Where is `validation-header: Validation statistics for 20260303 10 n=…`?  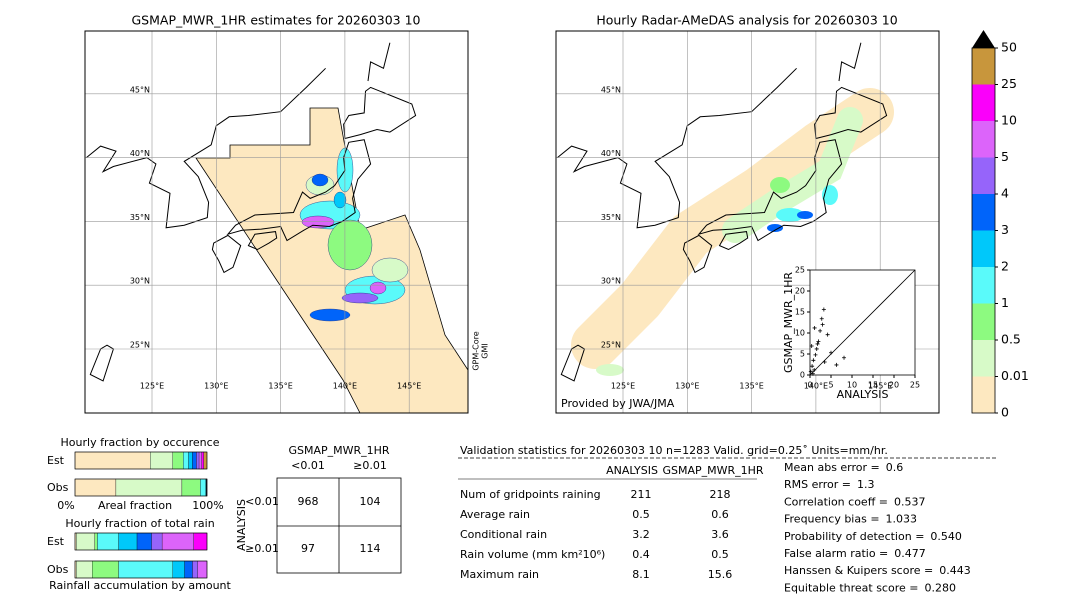
validation-header: Validation statistics for 20260303 10 n=… is located at coordinates (674, 450).